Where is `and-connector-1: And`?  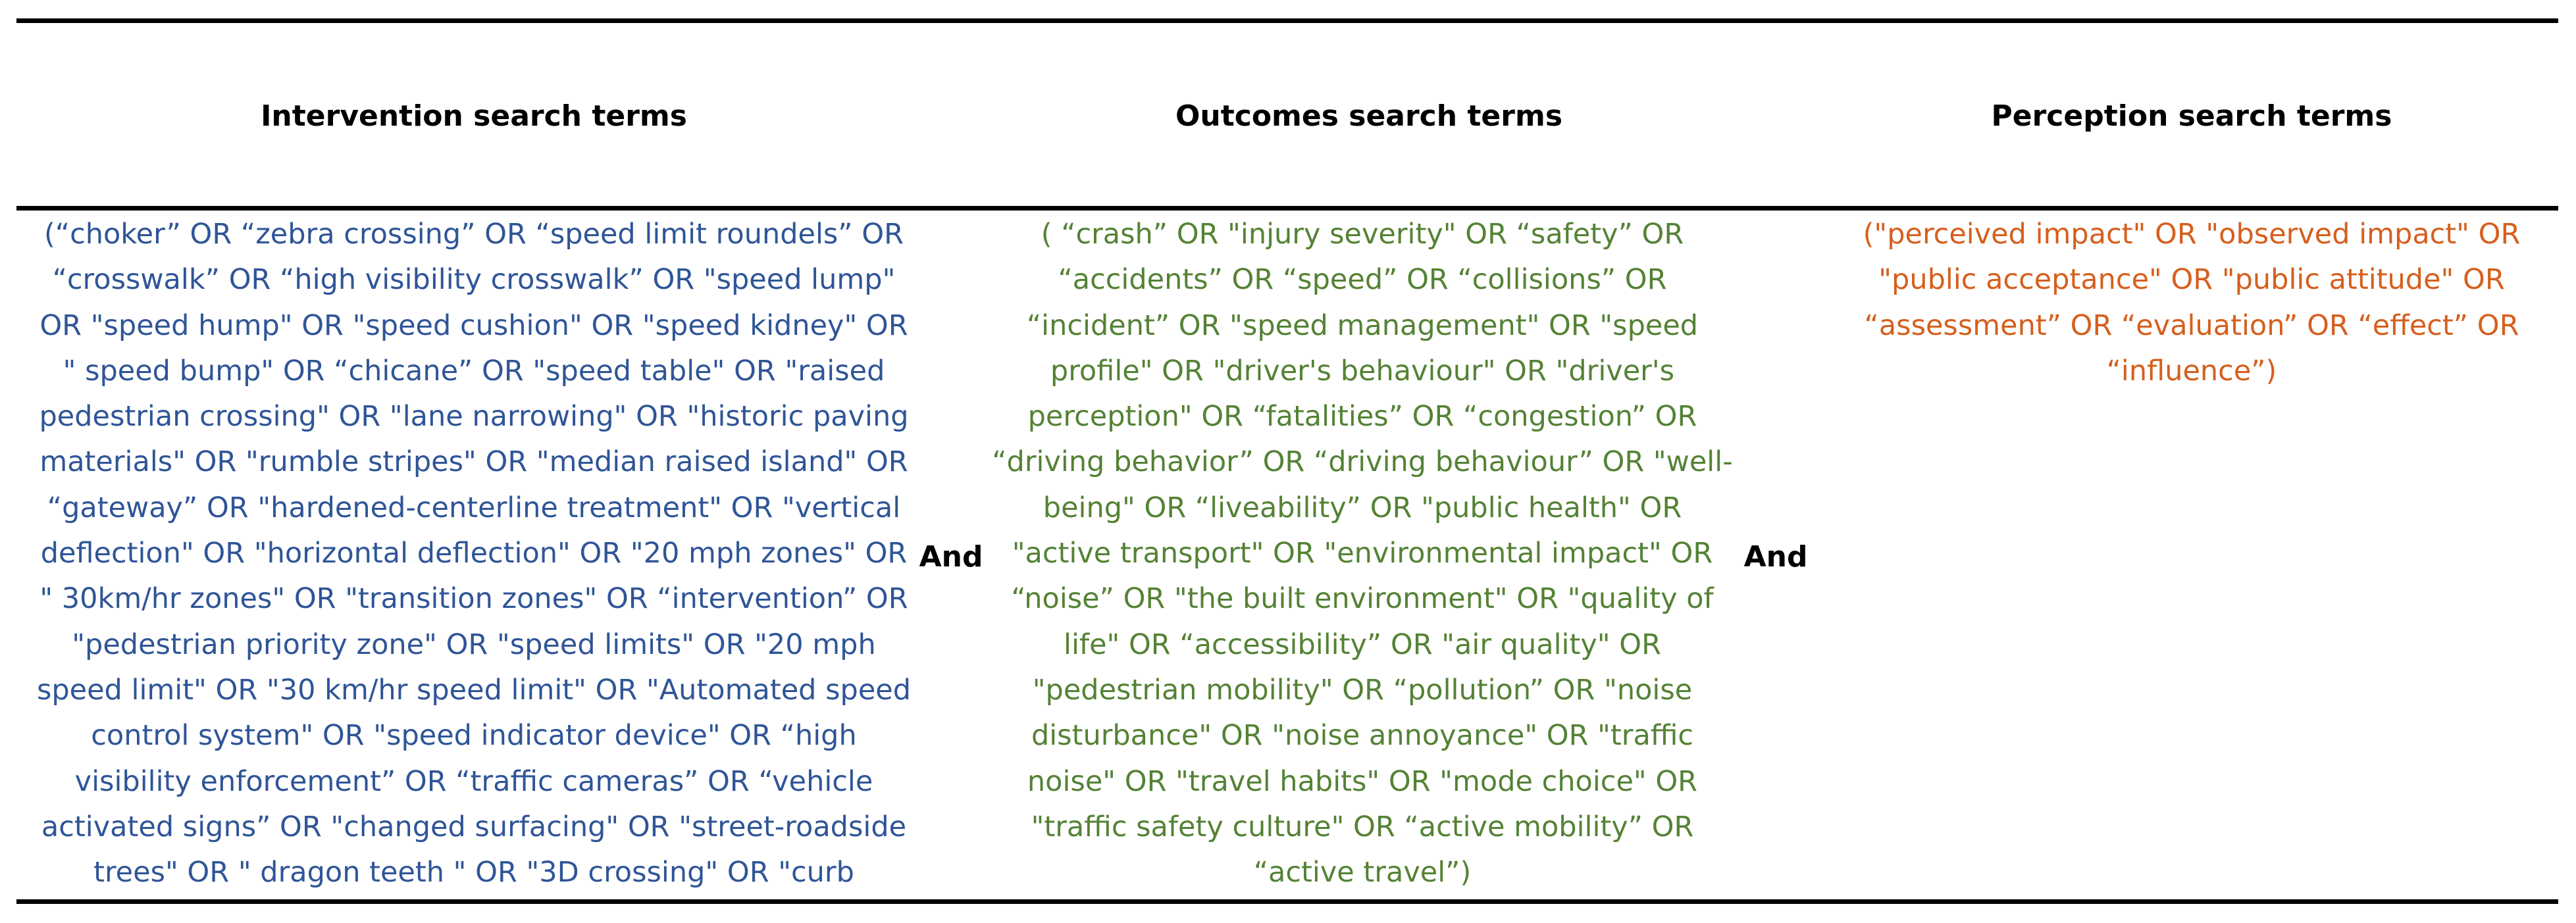
and-connector-1: And is located at coordinates (951, 557).